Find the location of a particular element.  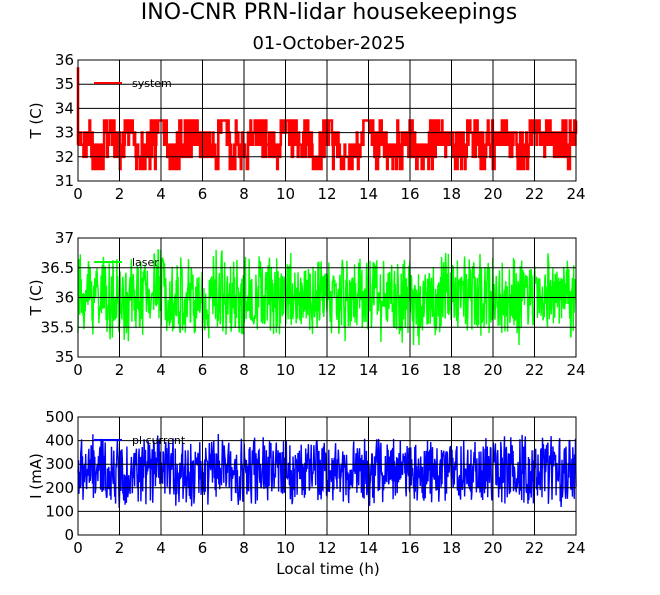

y-tick-label: 500 is located at coordinates (59, 417).